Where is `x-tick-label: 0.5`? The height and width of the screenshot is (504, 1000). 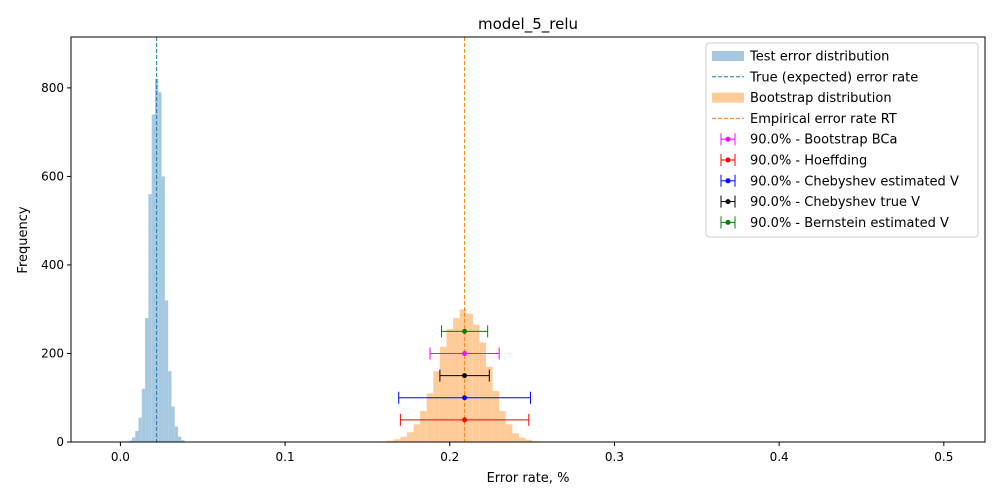
x-tick-label: 0.5 is located at coordinates (943, 457).